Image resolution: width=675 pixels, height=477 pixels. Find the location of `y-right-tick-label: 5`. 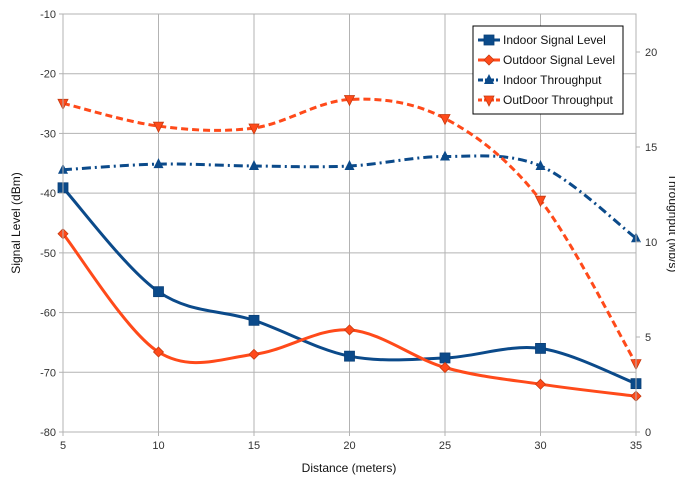

y-right-tick-label: 5 is located at coordinates (648, 338).